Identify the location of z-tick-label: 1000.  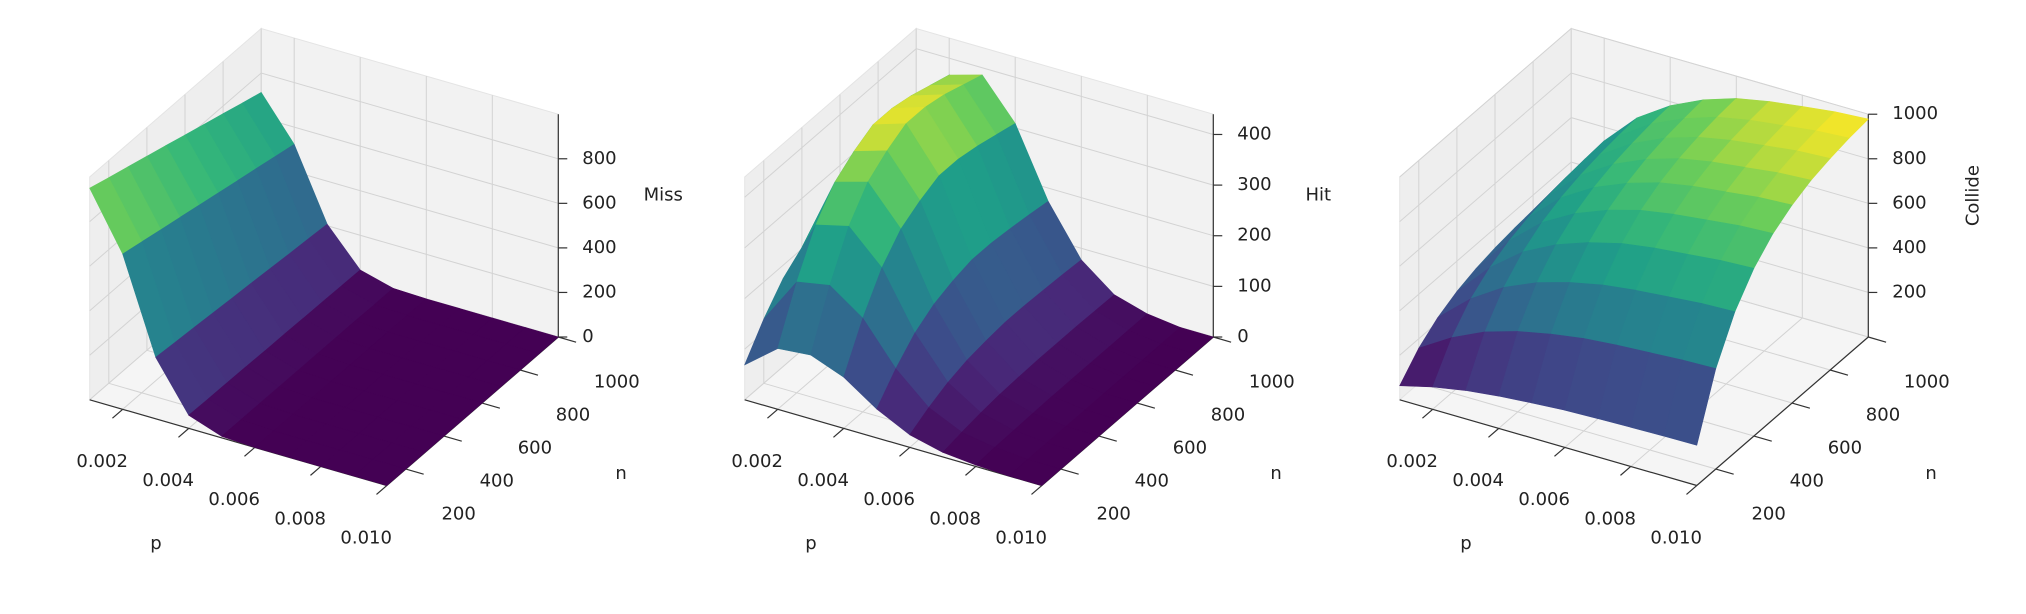
(1915, 113).